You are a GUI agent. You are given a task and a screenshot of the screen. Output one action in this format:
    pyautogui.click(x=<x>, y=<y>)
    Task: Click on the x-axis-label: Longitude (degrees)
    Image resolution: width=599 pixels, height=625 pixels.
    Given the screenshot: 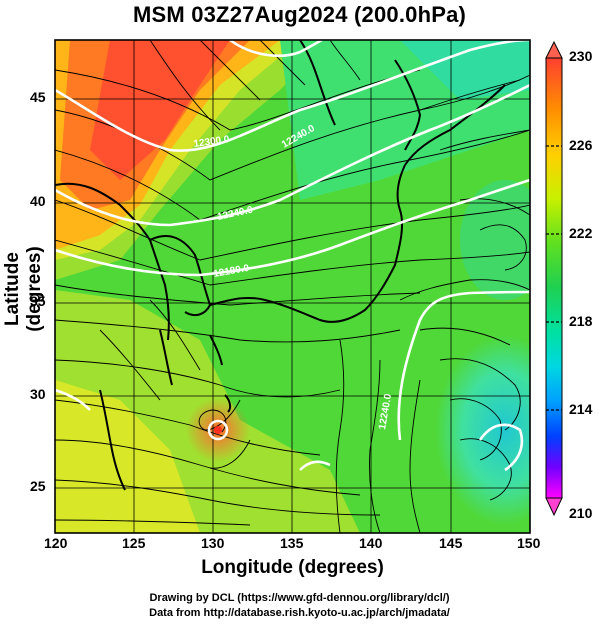 What is the action you would take?
    pyautogui.click(x=292, y=567)
    